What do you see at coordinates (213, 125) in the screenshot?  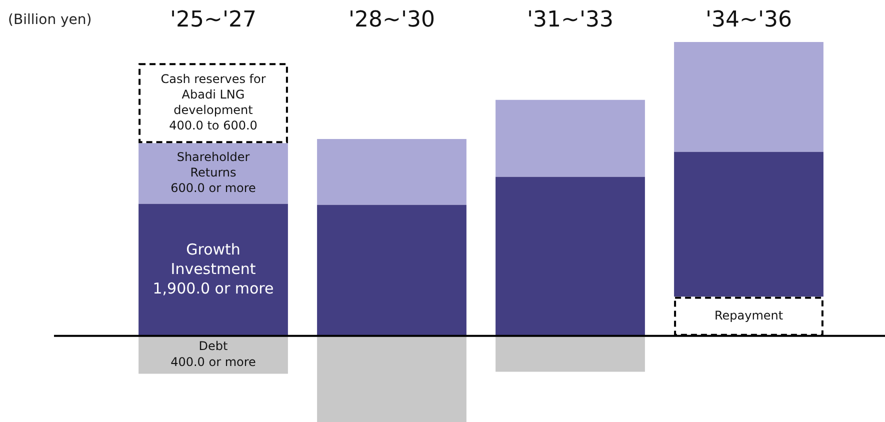 I see `annotation: 400.0 to 600.0` at bounding box center [213, 125].